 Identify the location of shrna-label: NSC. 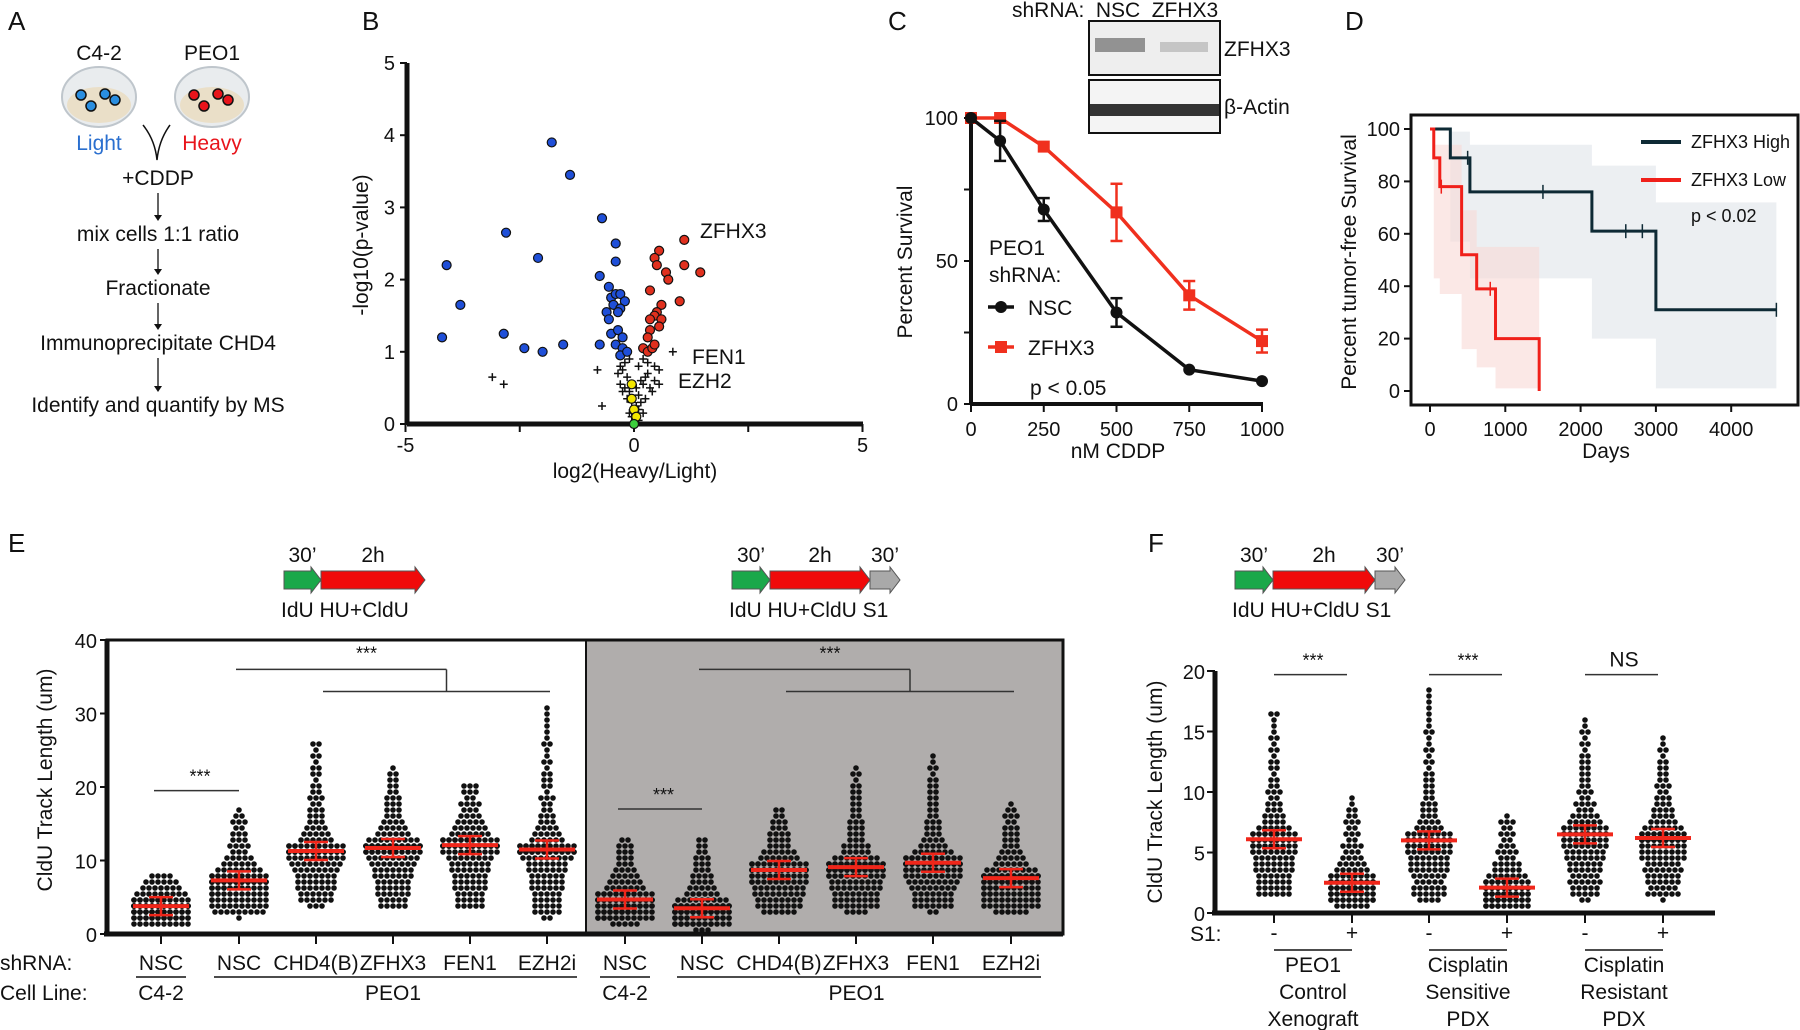
(625, 963).